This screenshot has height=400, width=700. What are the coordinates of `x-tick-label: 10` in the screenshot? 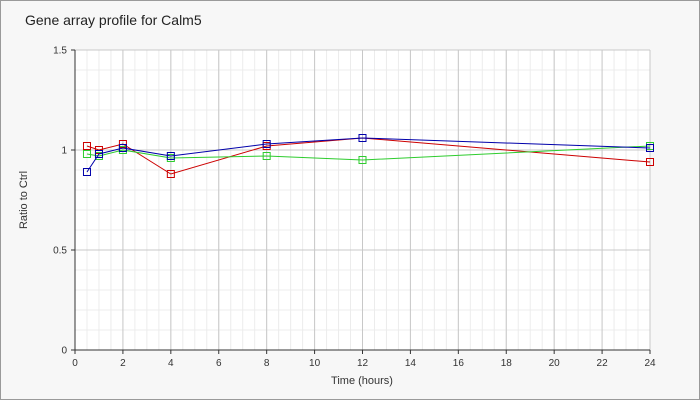 It's located at (315, 363).